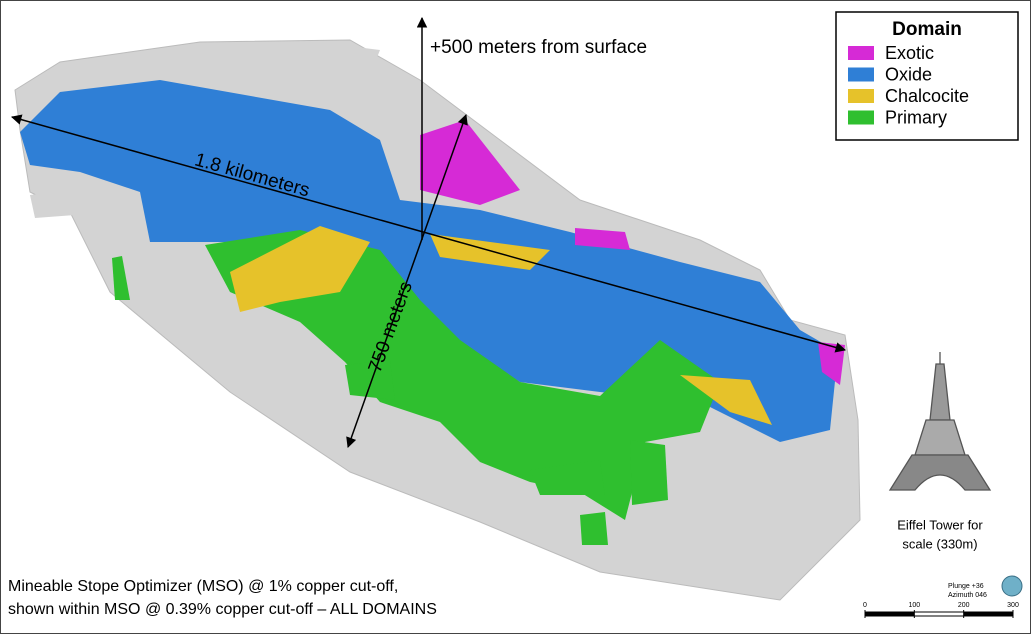 The image size is (1031, 634). Describe the element at coordinates (966, 586) in the screenshot. I see `orientation-line: Plunge +36` at that location.